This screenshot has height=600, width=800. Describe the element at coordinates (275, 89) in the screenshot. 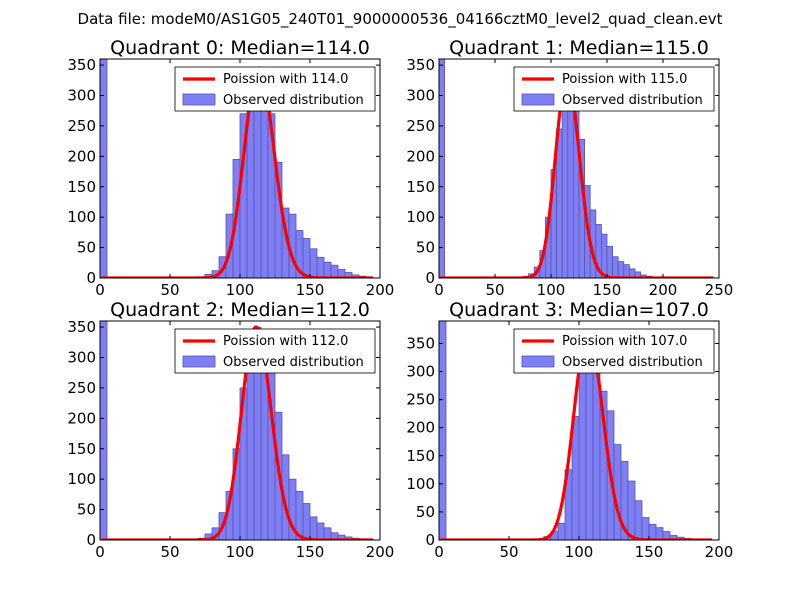

I see `legend: Poission with 114.0 Observed distribution` at that location.